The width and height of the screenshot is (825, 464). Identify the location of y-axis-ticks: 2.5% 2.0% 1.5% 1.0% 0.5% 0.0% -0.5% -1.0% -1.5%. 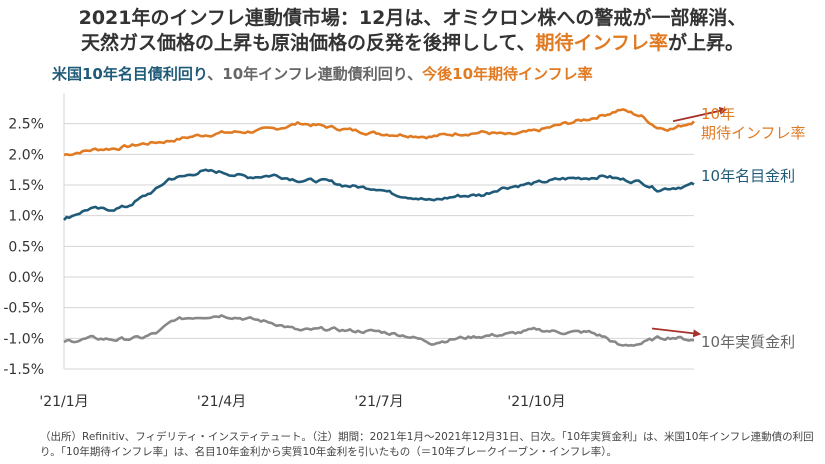
(23, 247).